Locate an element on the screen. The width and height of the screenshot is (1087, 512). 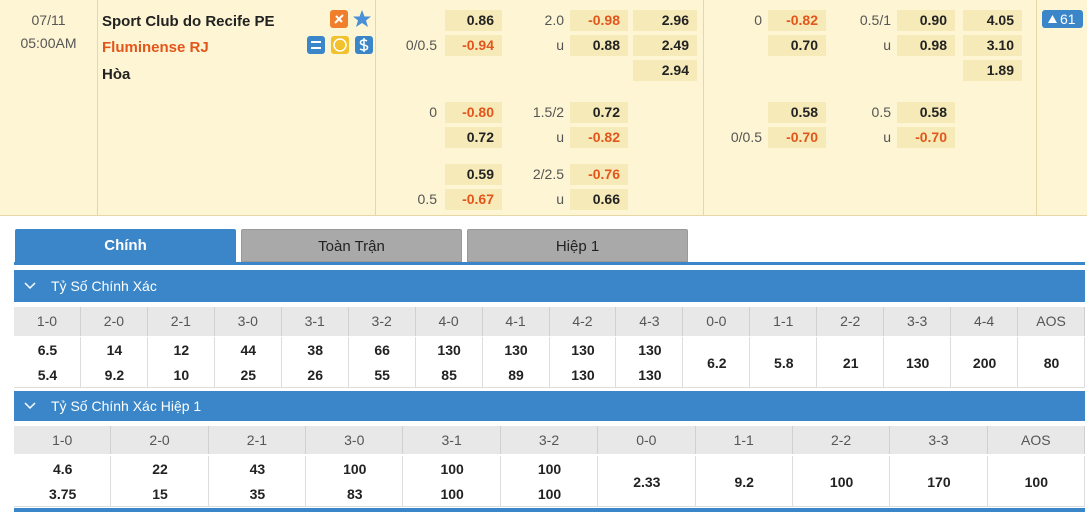
score-odds: 85 is located at coordinates (449, 375).